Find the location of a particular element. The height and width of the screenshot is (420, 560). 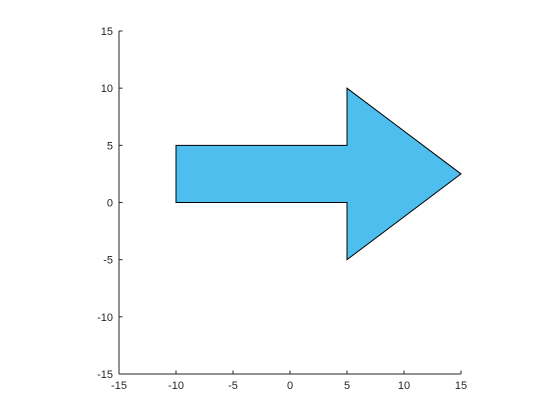

y-tick-label-3: 0 is located at coordinates (110, 204).